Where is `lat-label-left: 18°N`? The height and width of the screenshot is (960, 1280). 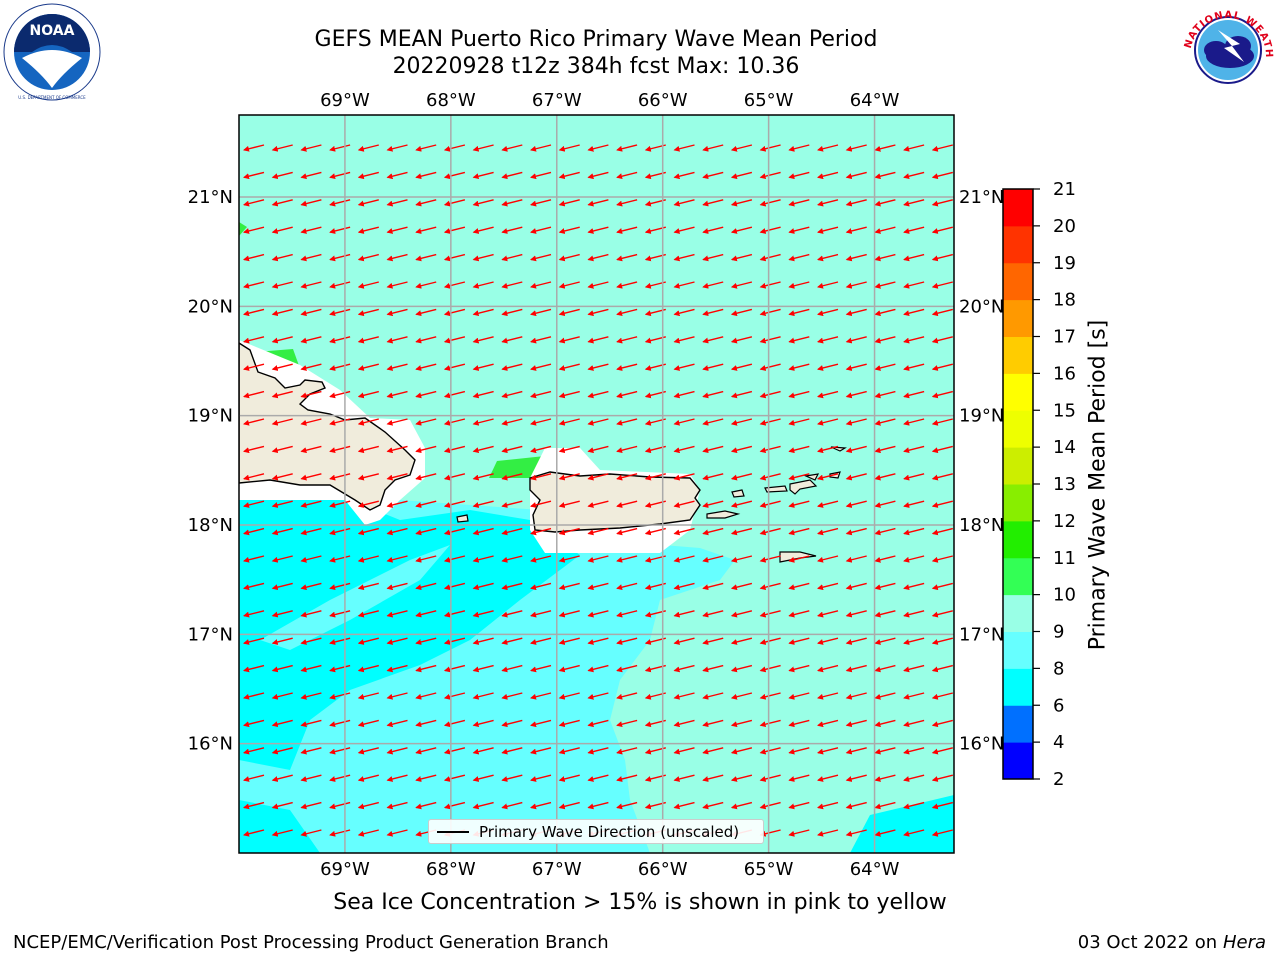
lat-label-left: 18°N is located at coordinates (210, 525).